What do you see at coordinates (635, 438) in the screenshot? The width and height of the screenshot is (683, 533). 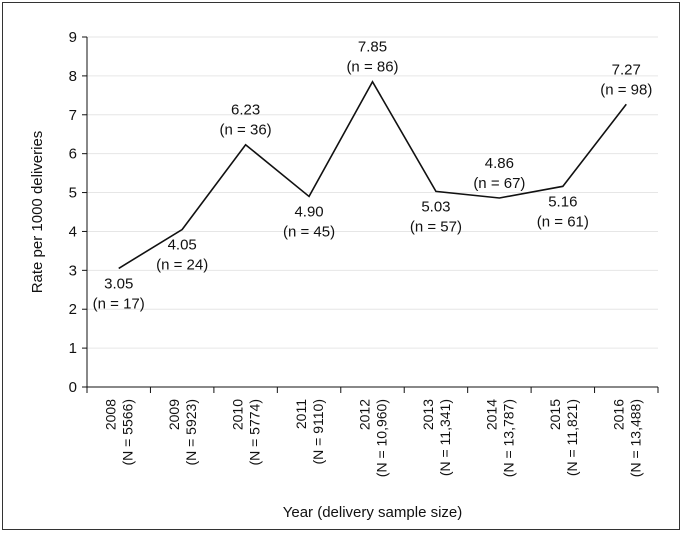 I see `x-tick-sample-size: (N = 13,488)` at bounding box center [635, 438].